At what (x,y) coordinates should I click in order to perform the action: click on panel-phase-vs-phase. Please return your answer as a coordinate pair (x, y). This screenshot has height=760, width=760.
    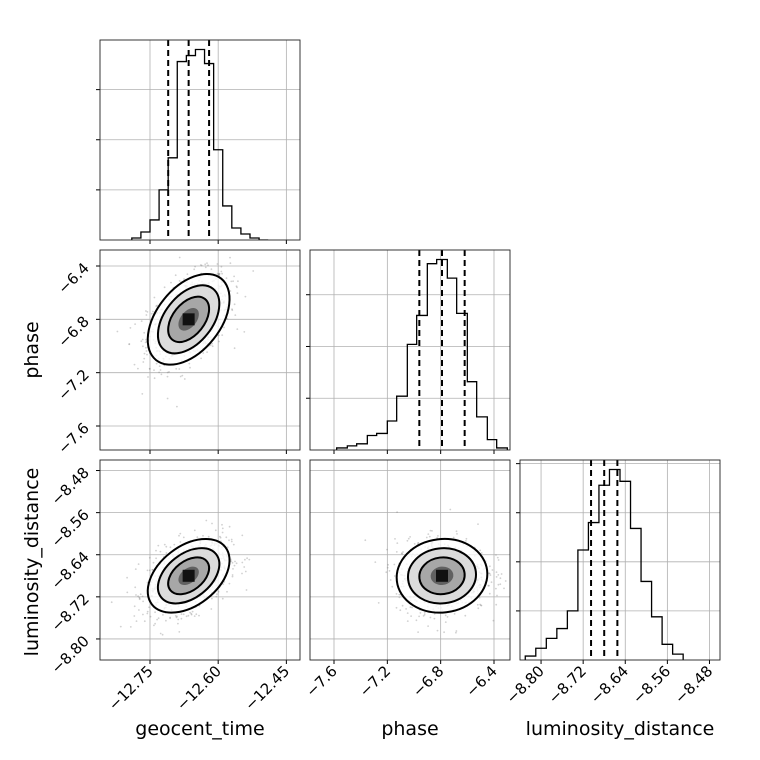
    Looking at the image, I should click on (408, 351).